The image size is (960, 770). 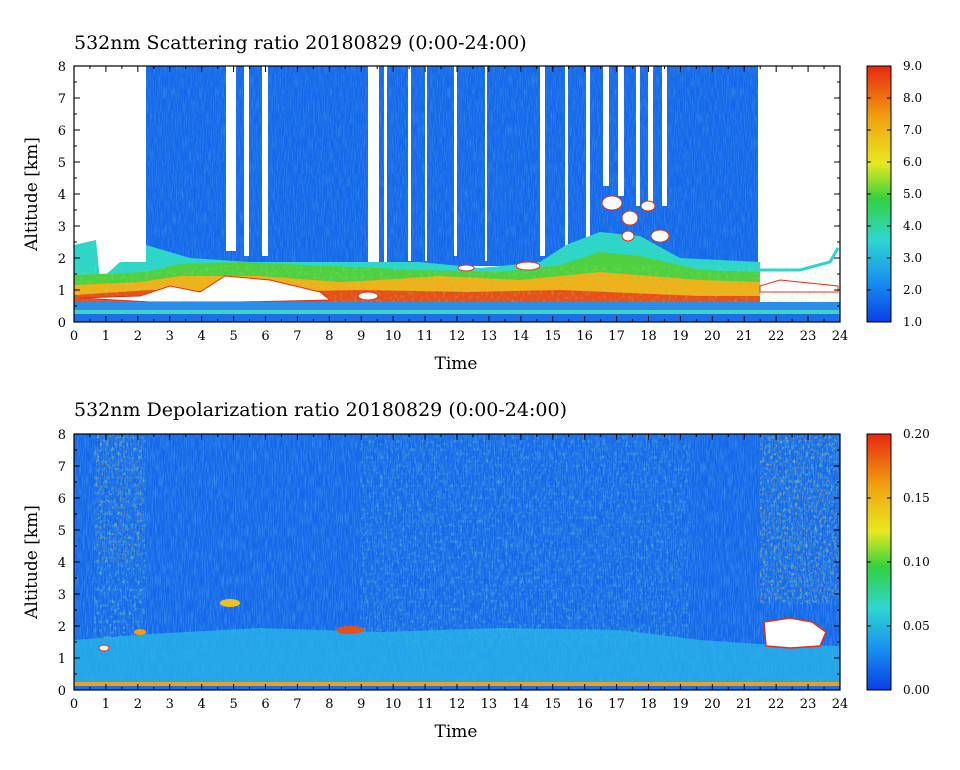 What do you see at coordinates (912, 194) in the screenshot?
I see `colorbar-tick-label: 5.0` at bounding box center [912, 194].